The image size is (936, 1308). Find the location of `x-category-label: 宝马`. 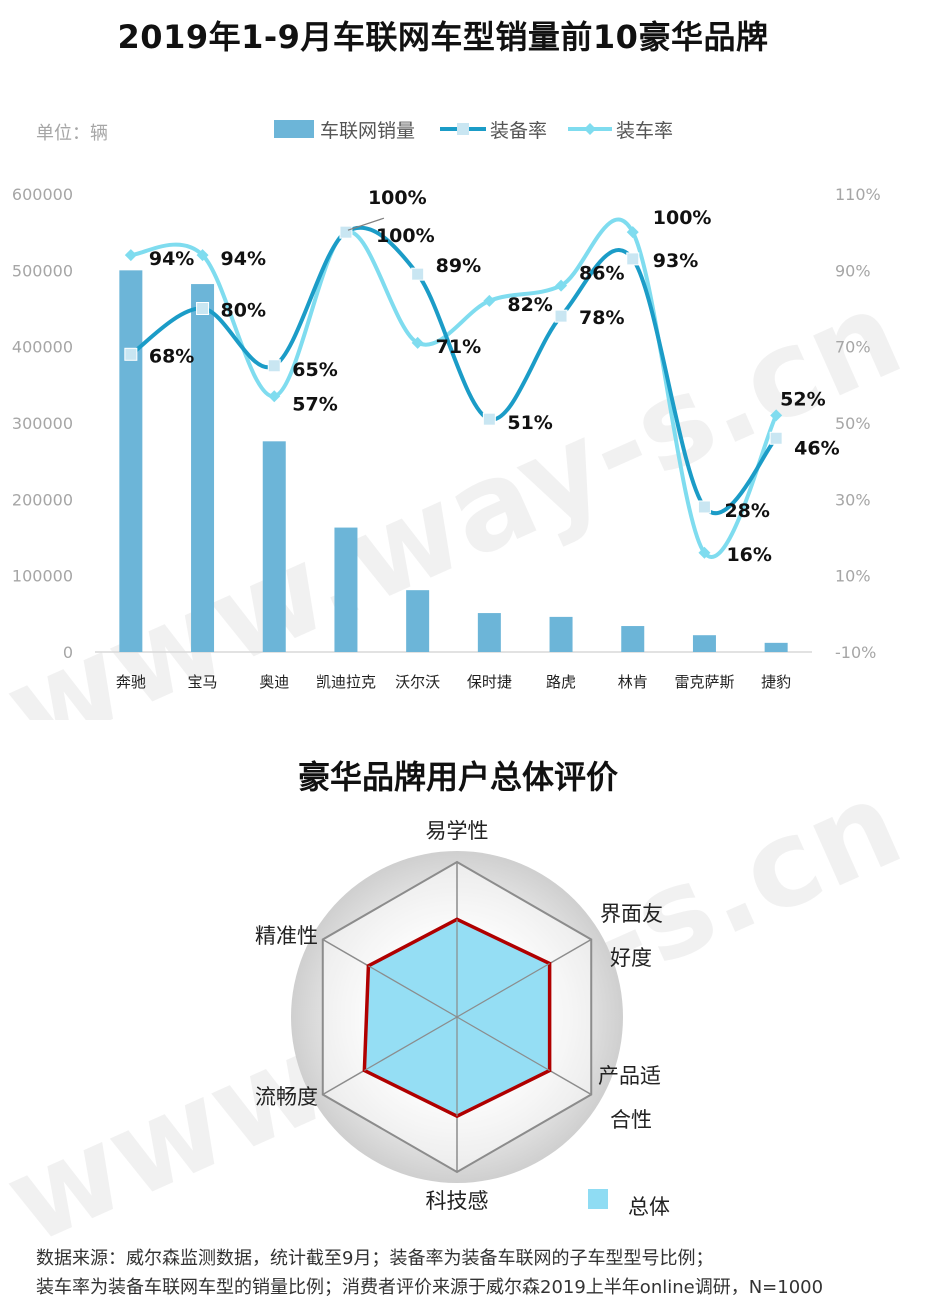

x-category-label: 宝马 is located at coordinates (203, 682).